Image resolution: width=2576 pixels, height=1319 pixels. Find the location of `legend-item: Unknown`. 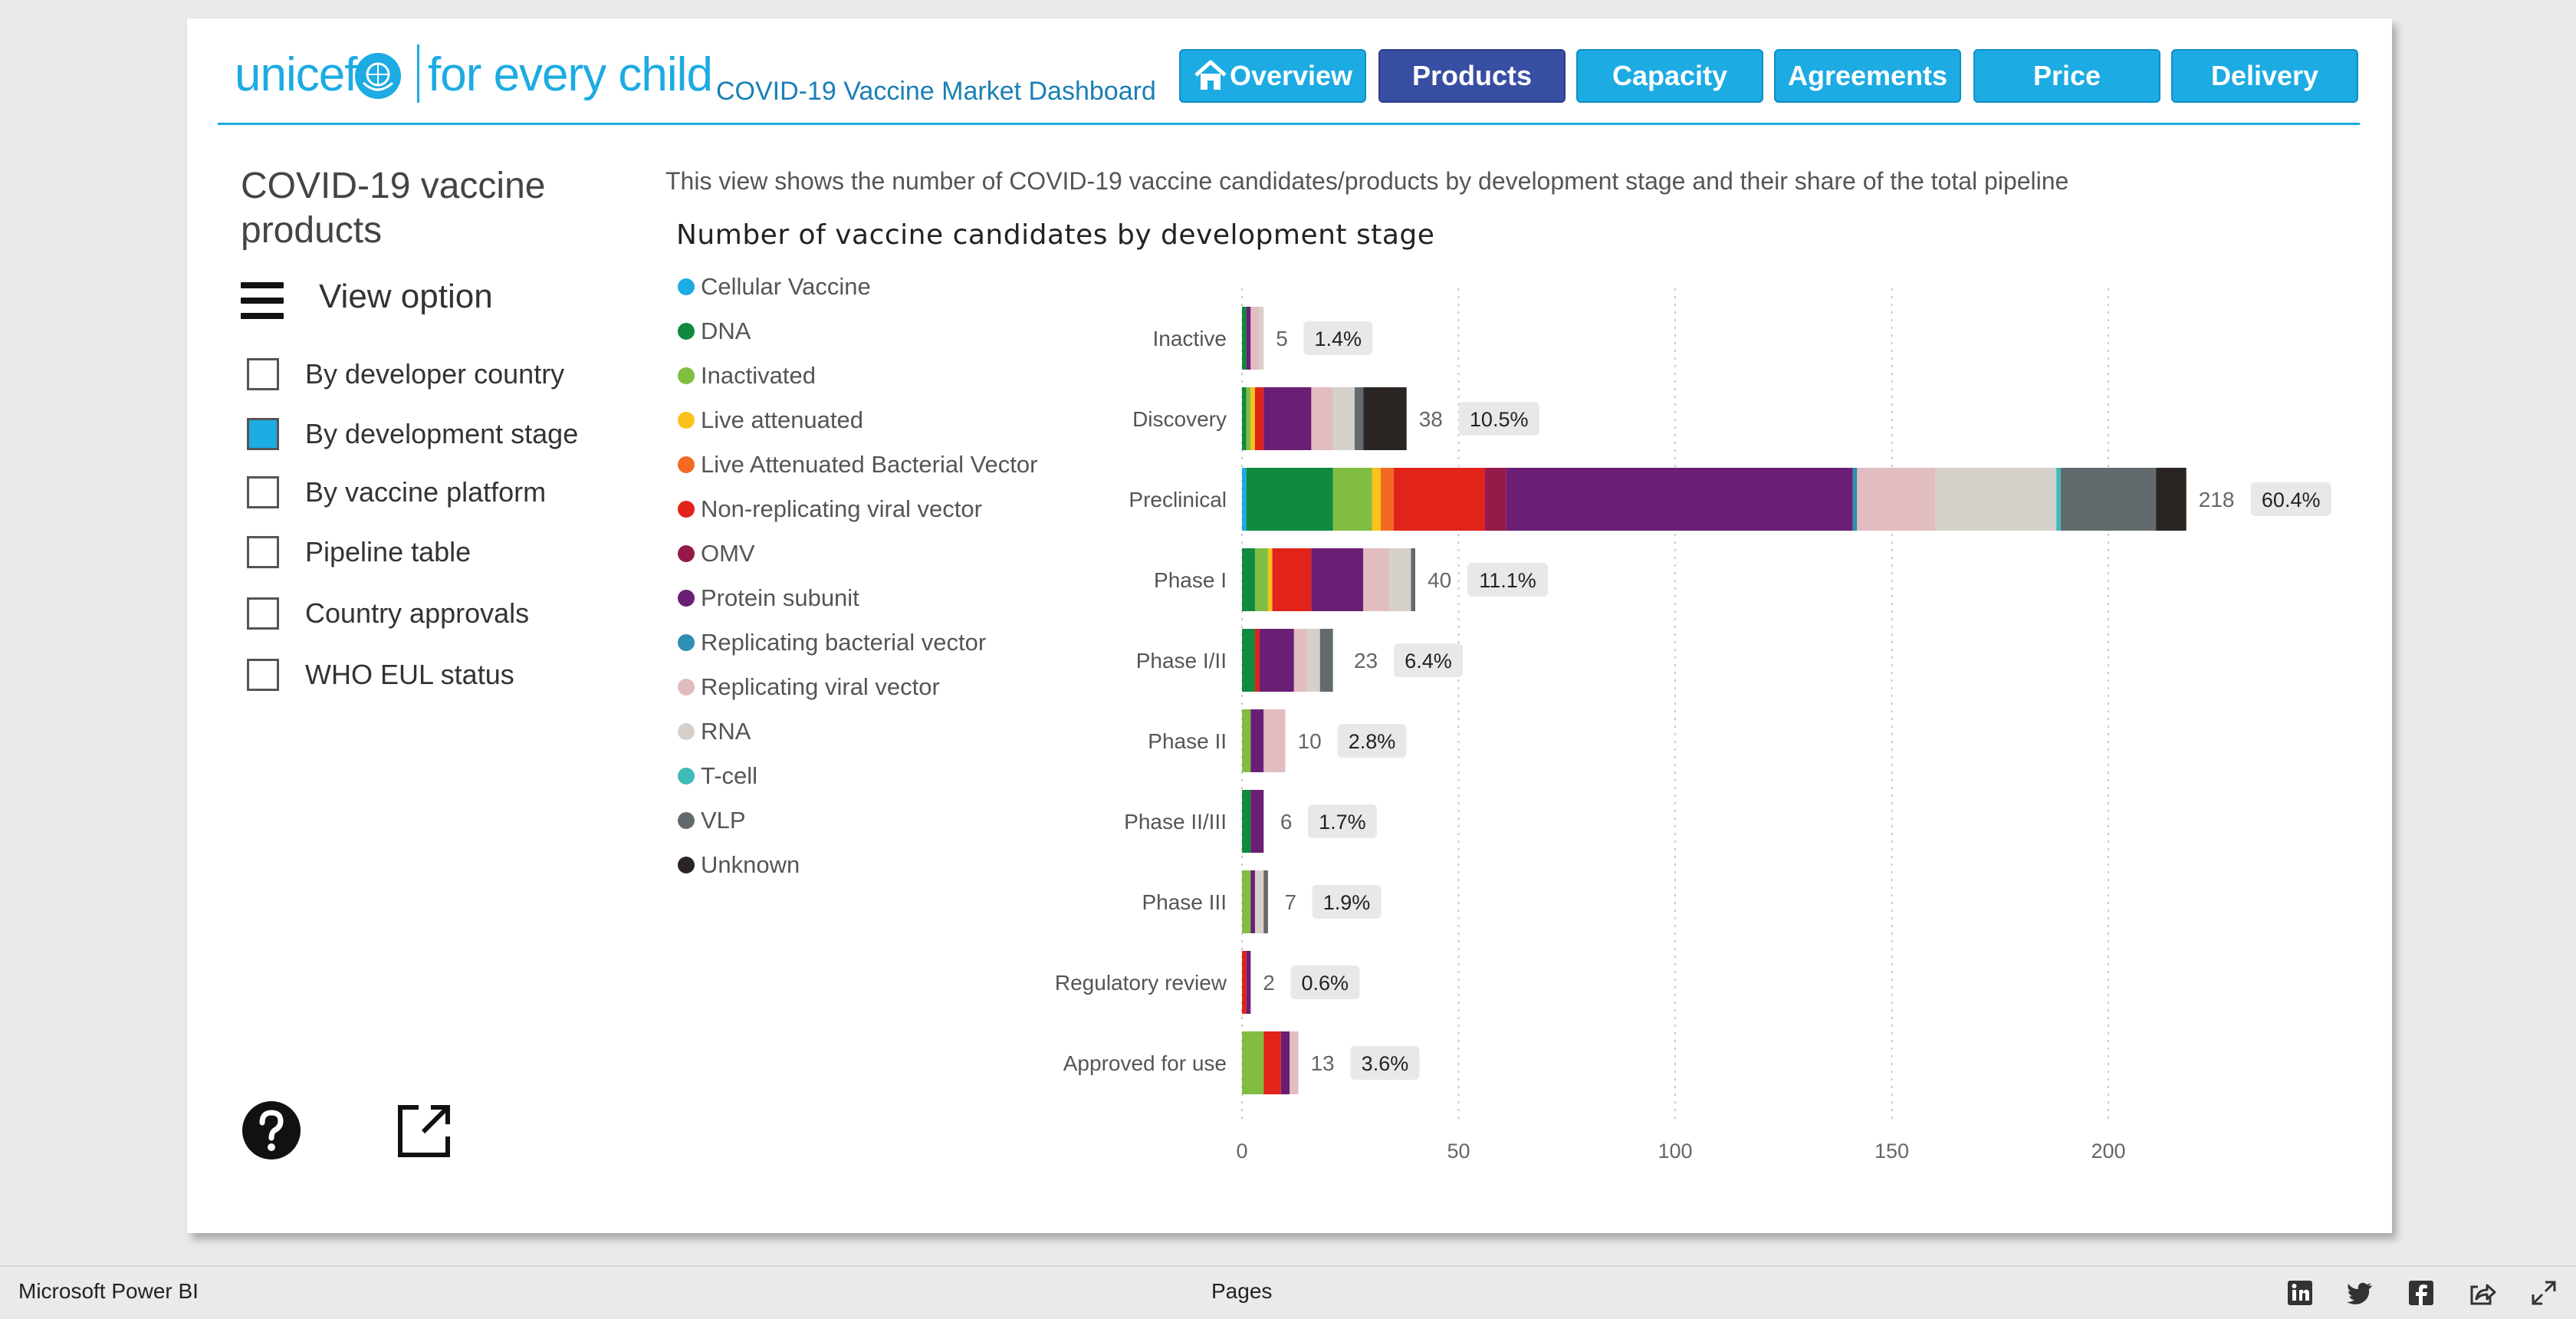

legend-item: Unknown is located at coordinates (739, 865).